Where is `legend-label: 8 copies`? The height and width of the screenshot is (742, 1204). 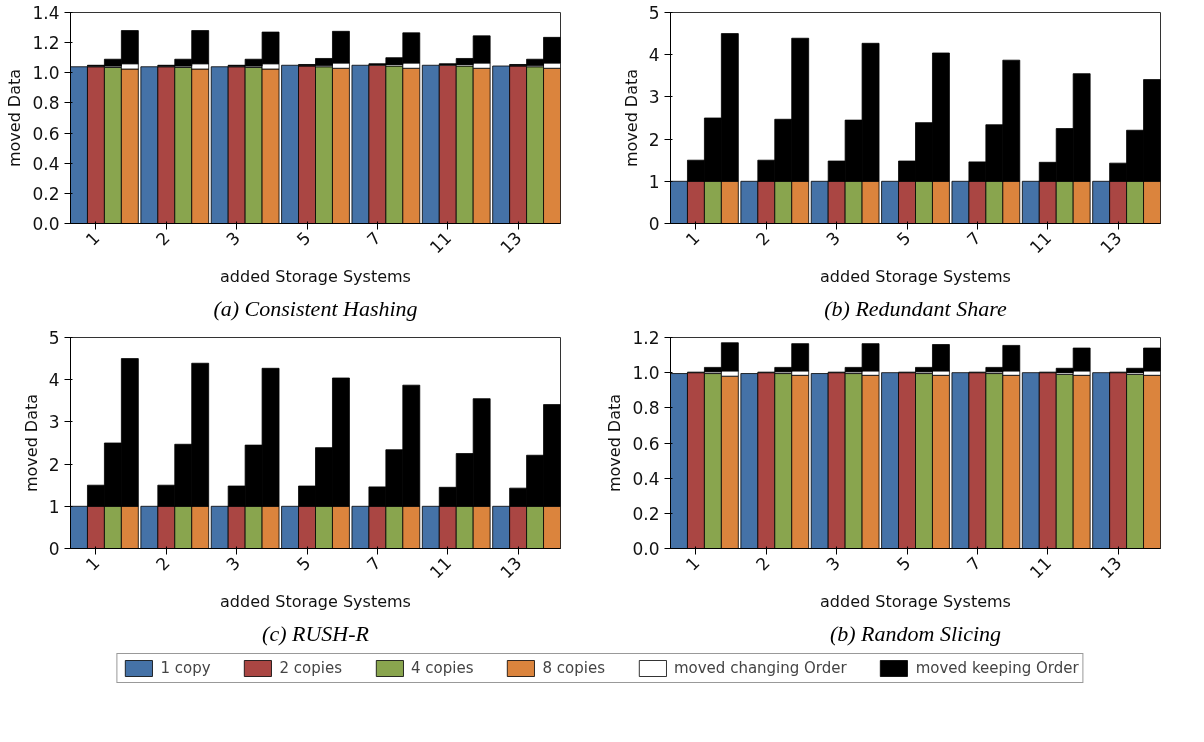
legend-label: 8 copies is located at coordinates (573, 668).